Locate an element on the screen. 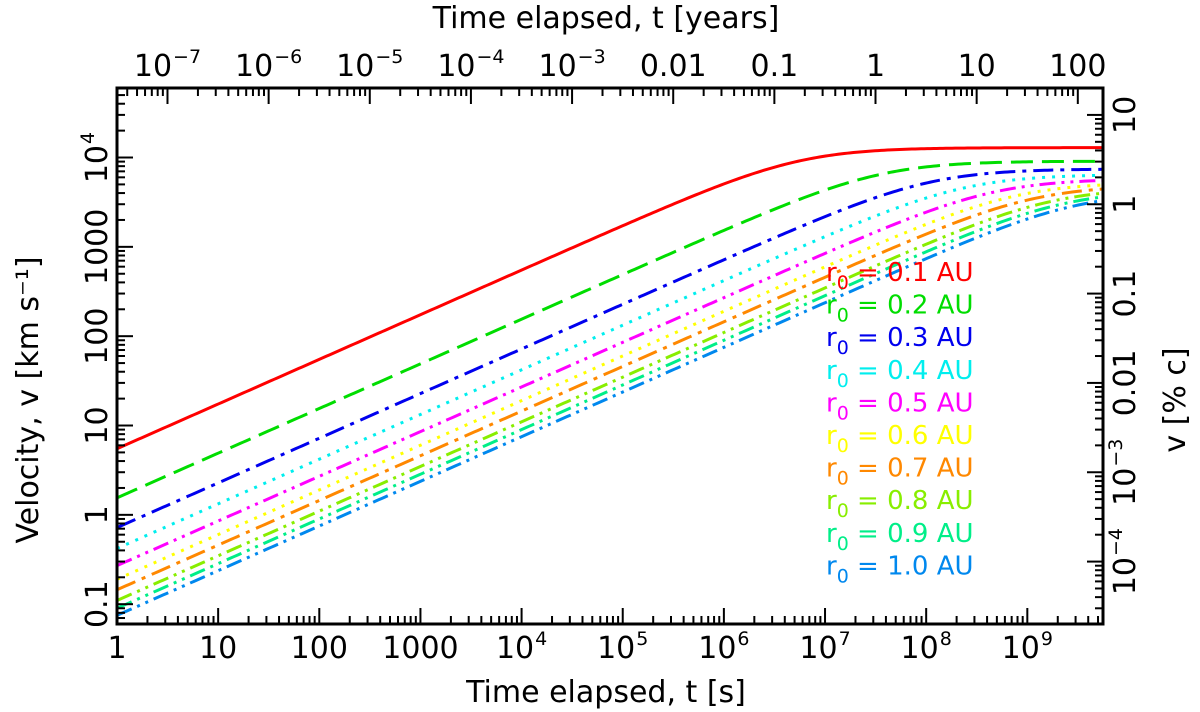 This screenshot has width=1200, height=712. x-tick-label: 10⁵ is located at coordinates (622, 647).